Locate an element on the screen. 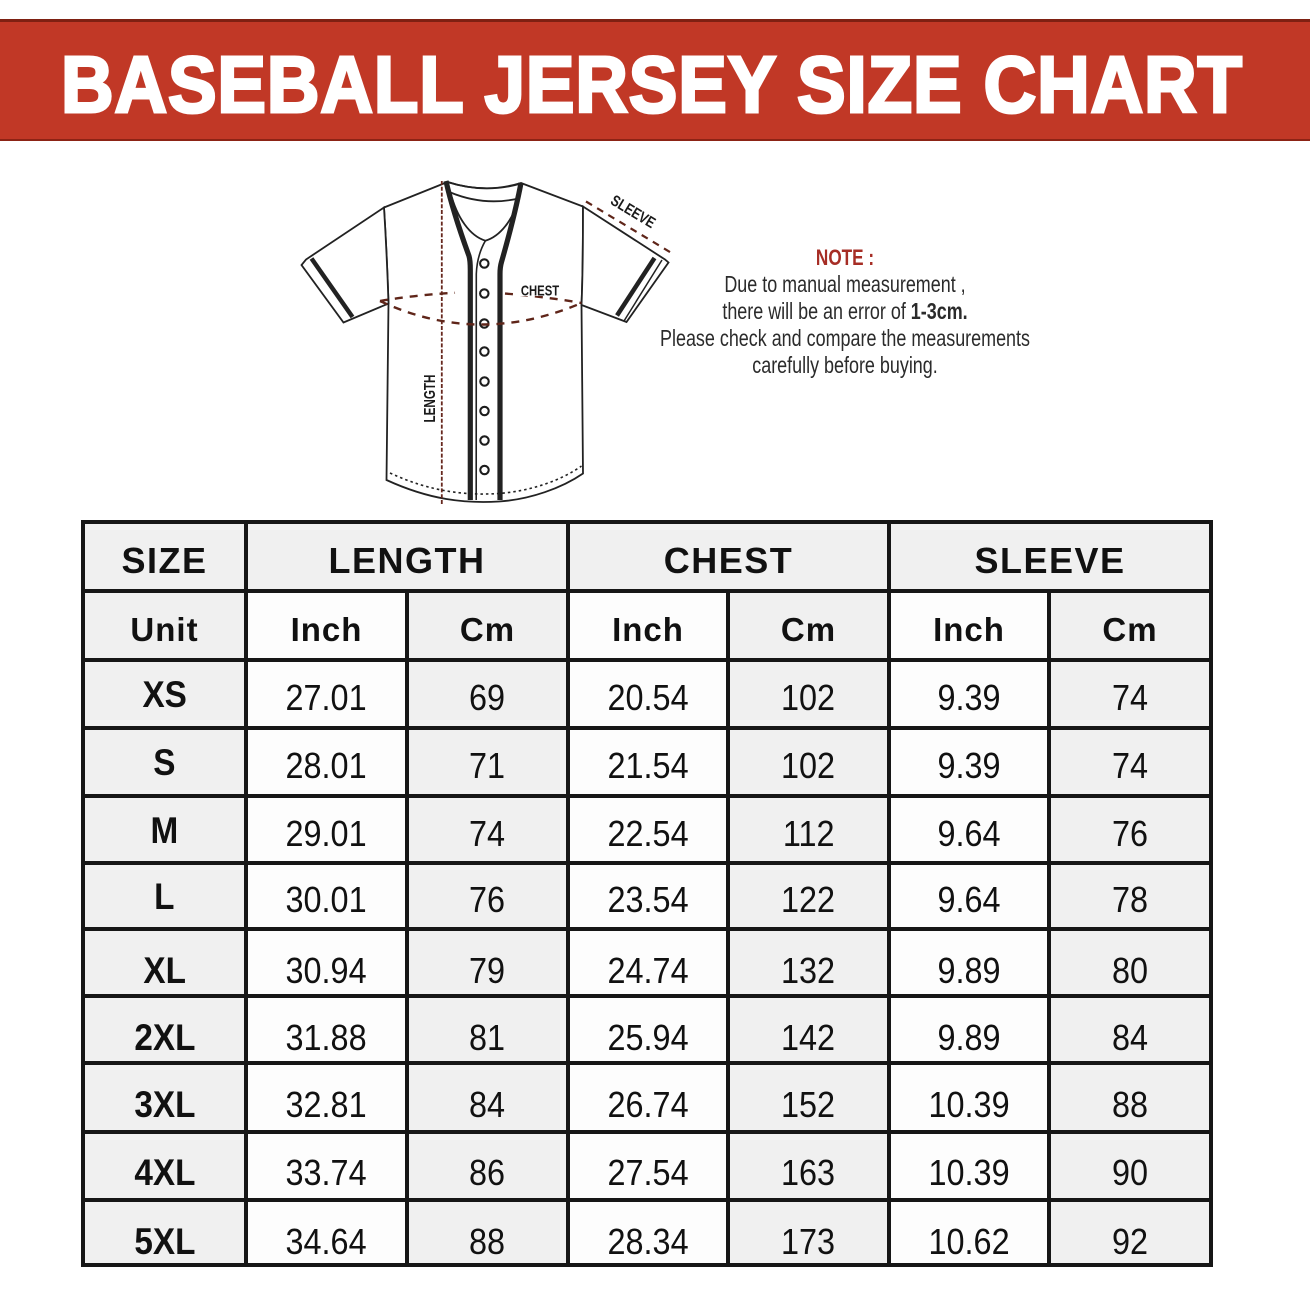  svg-text: SLEEVE is located at coordinates (633, 211).